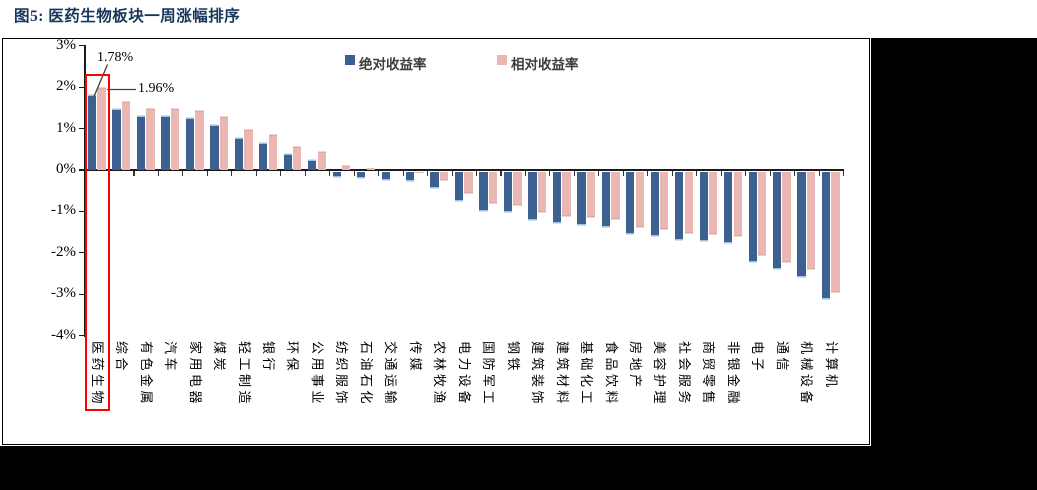 The height and width of the screenshot is (490, 1037). Describe the element at coordinates (115, 57) in the screenshot. I see `annotation-absolute-value: 1.78%` at that location.